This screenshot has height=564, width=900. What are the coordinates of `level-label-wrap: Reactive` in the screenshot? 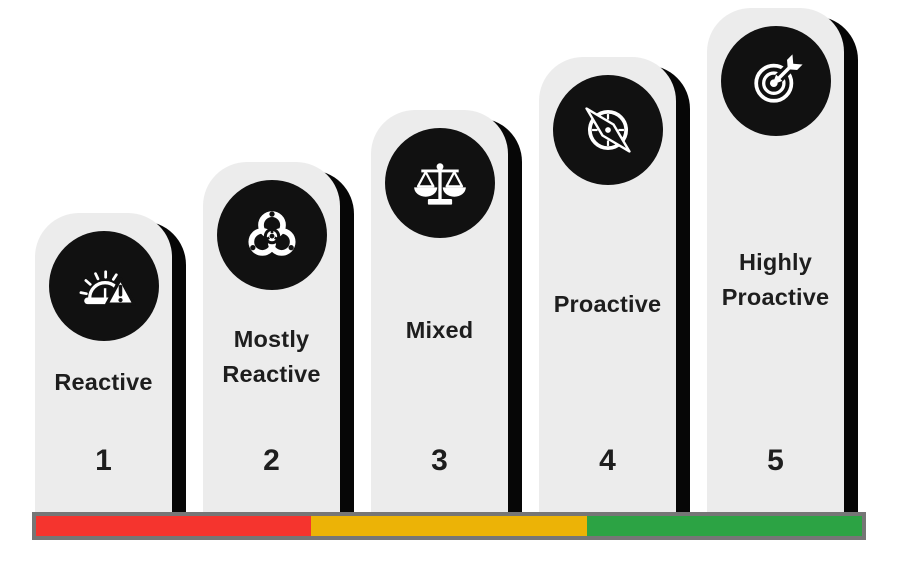 It's located at (103, 382).